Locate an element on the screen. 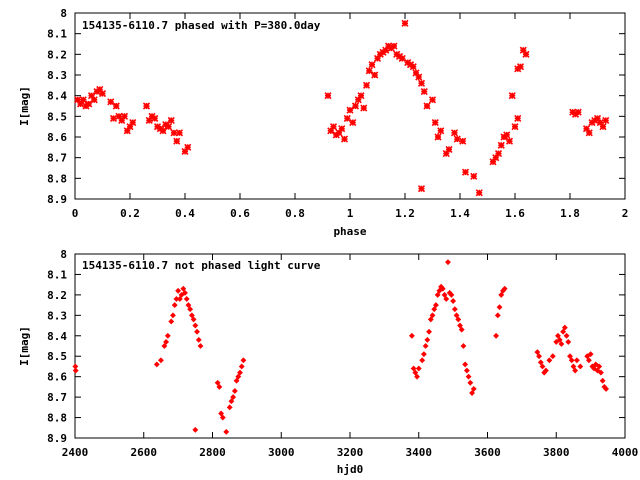 Image resolution: width=640 pixels, height=480 pixels. x-tick-label: 0.8 is located at coordinates (295, 213).